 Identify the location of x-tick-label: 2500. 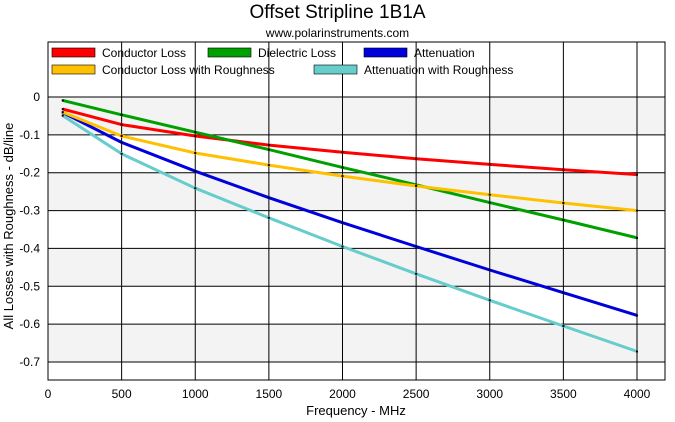
(416, 394).